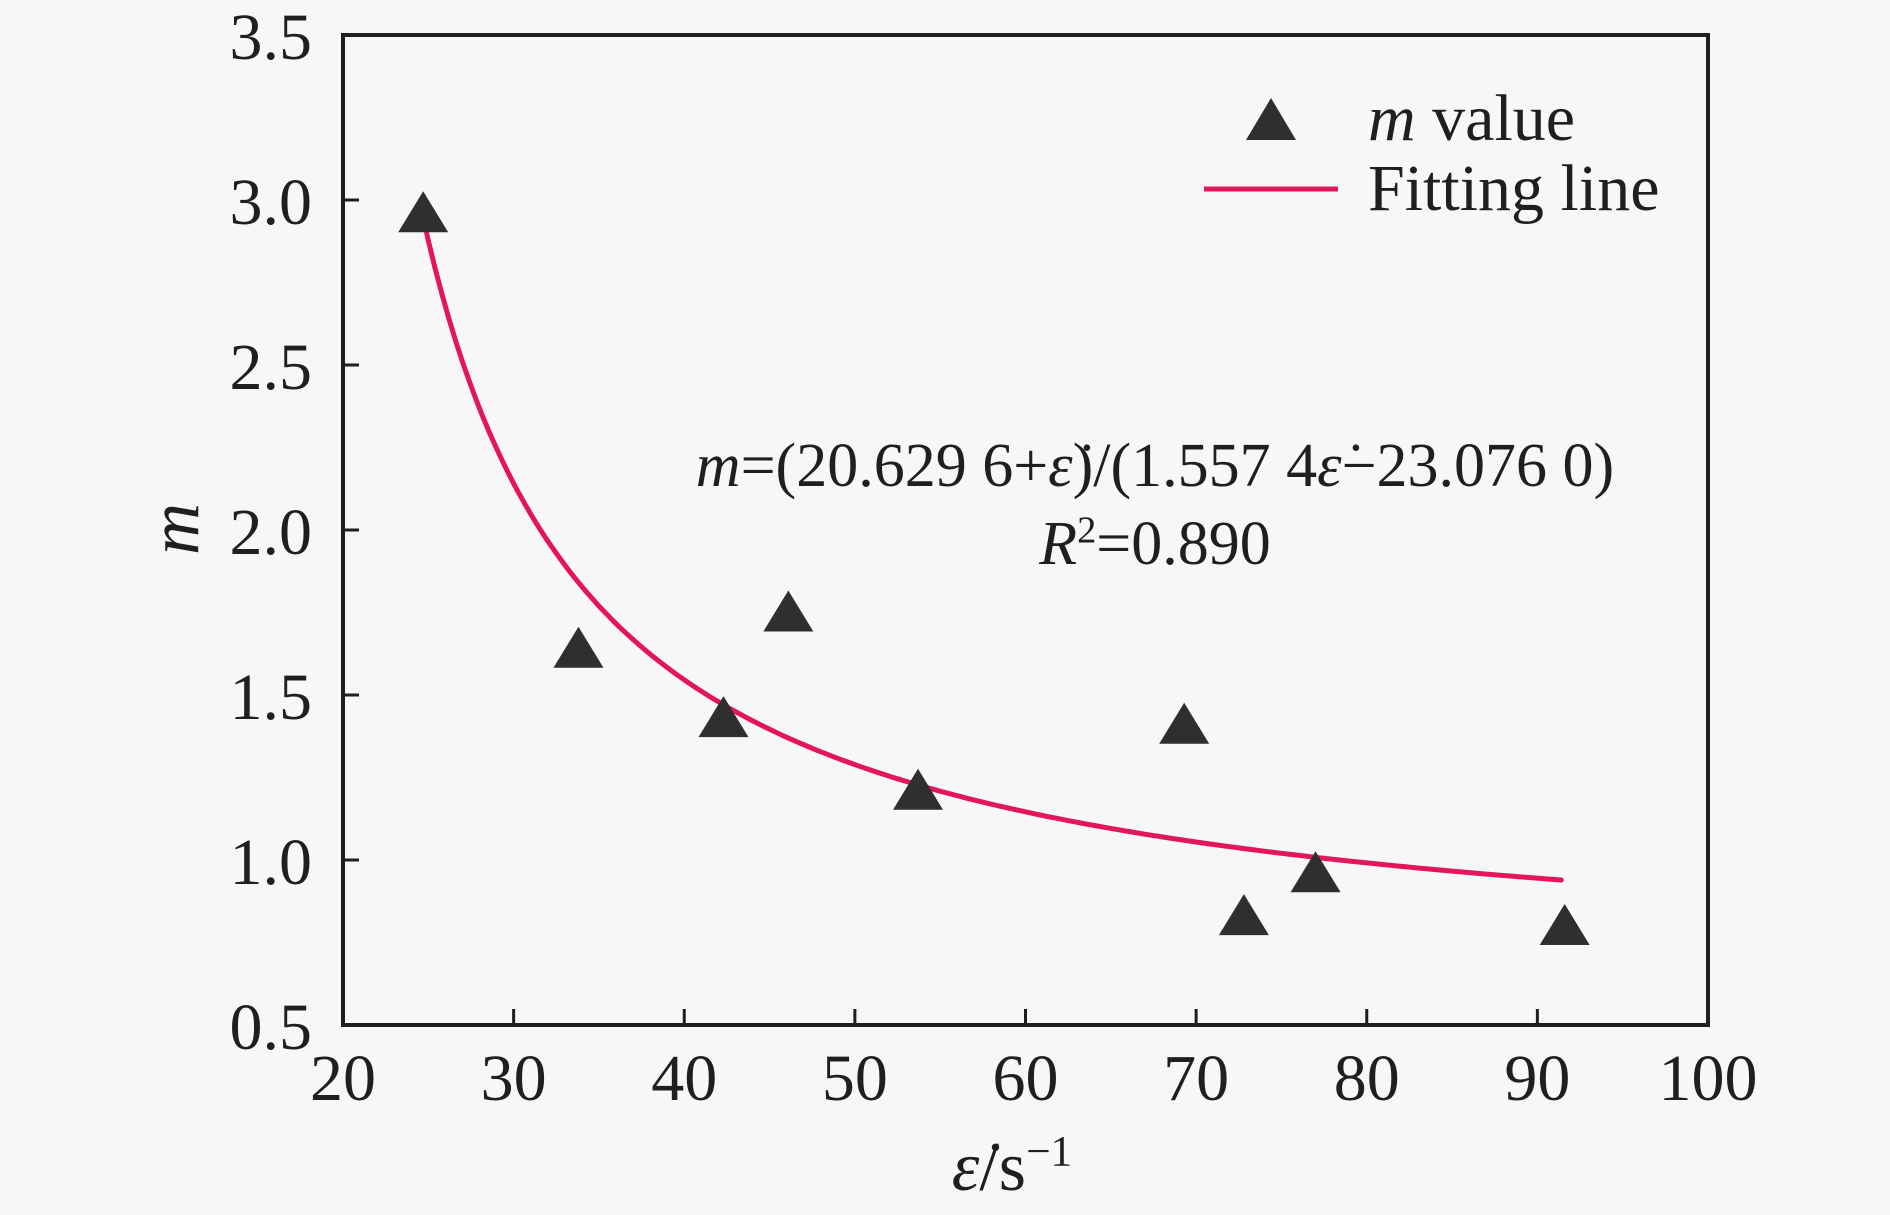  I want to click on x-tick-label: 60, so click(1026, 1078).